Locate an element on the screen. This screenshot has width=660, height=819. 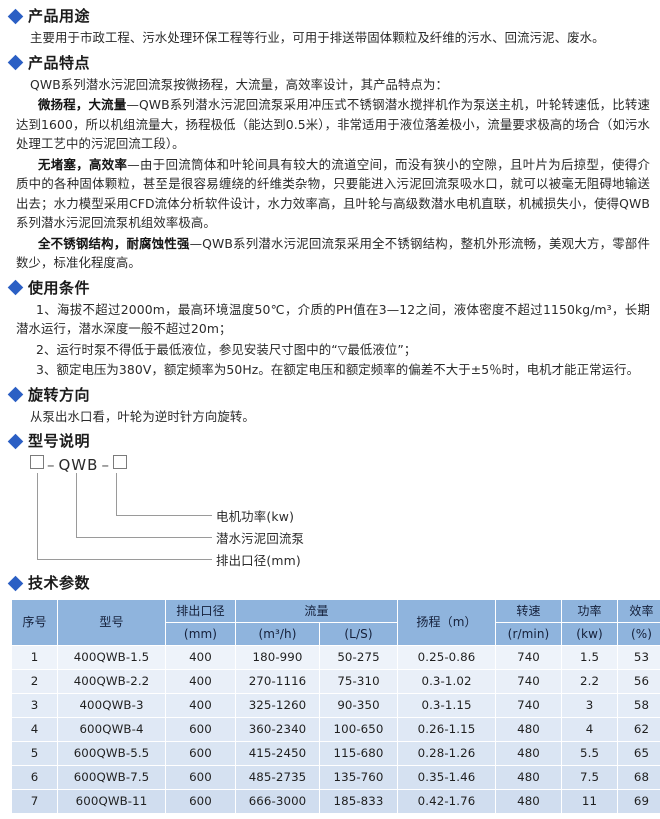
cell-flow-m3h: 325-1260 is located at coordinates (277, 705).